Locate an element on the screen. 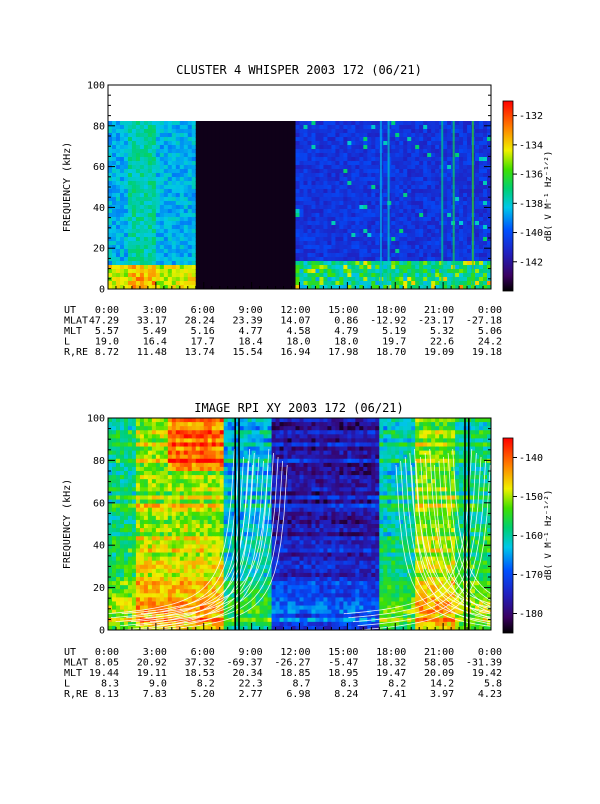 The width and height of the screenshot is (600, 804). ephemeris-value: 4.77 is located at coordinates (251, 331).